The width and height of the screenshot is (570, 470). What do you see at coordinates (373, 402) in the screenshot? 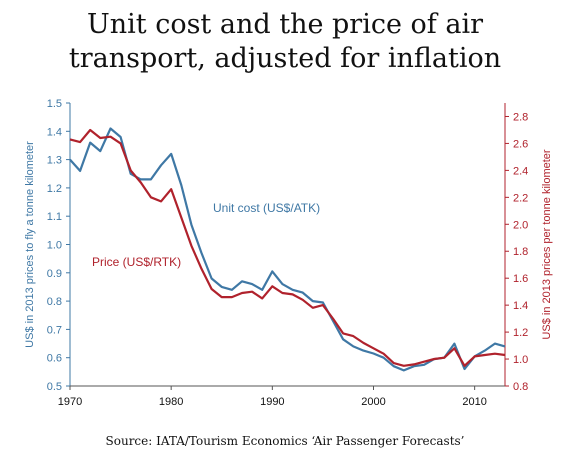
I see `x-tick-label: 2000` at bounding box center [373, 402].